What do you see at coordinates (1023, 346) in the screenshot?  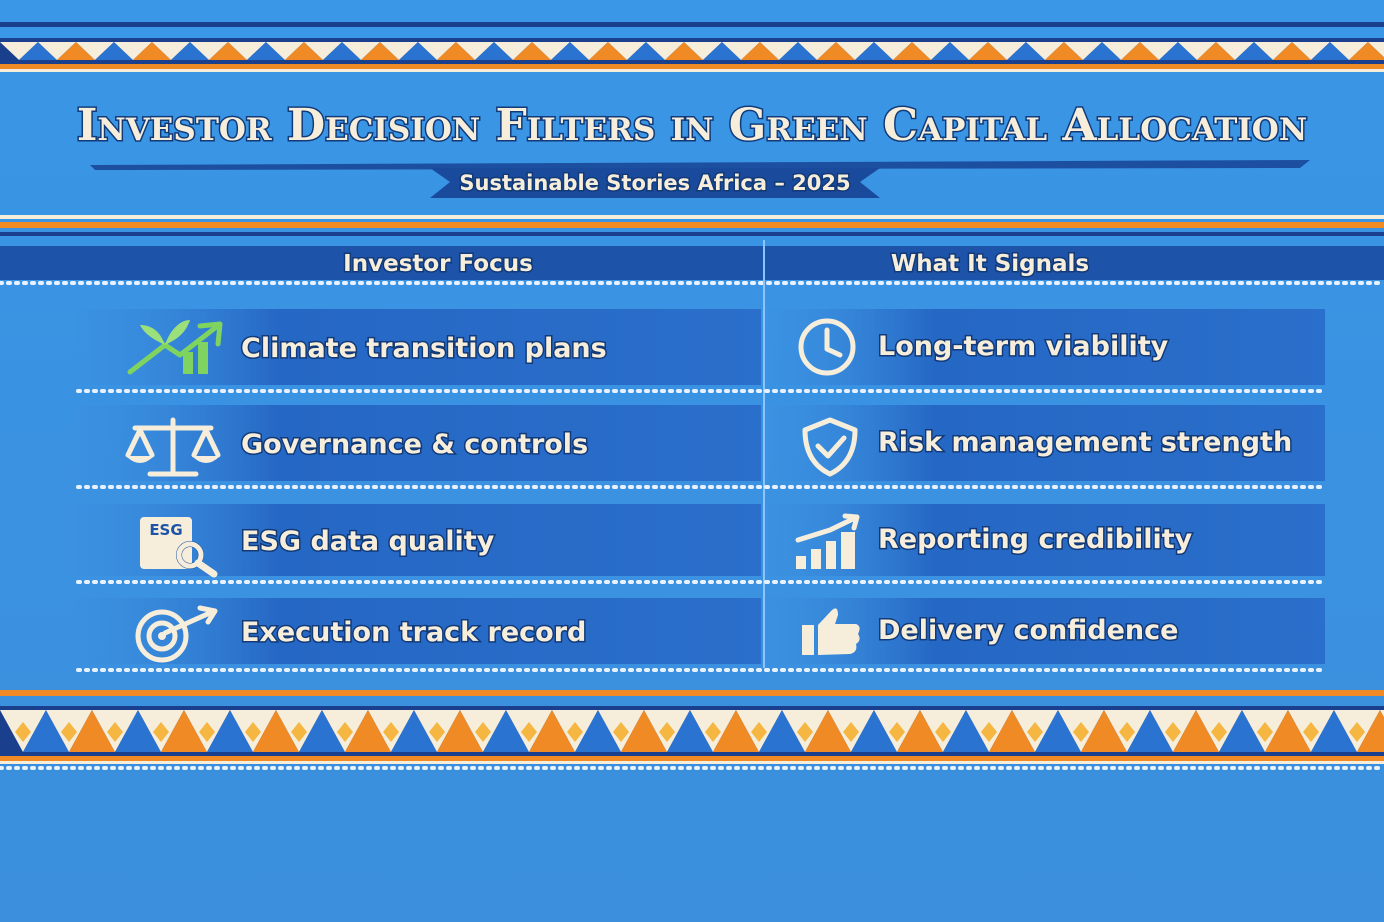 I see `cell-text: Long-term viability` at bounding box center [1023, 346].